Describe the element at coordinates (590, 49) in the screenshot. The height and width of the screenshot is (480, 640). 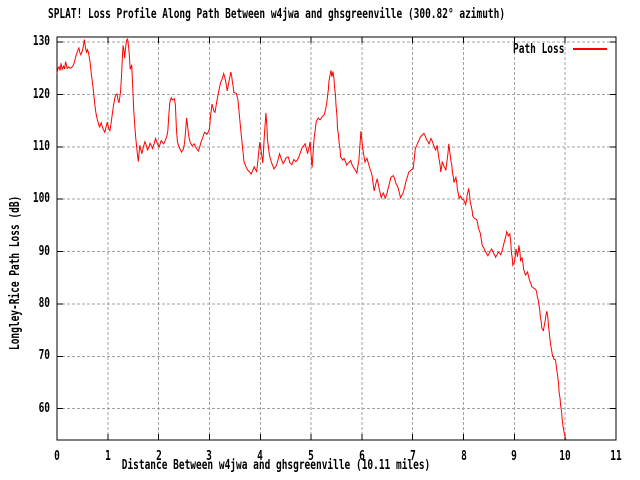
I see `legend-line-sample` at that location.